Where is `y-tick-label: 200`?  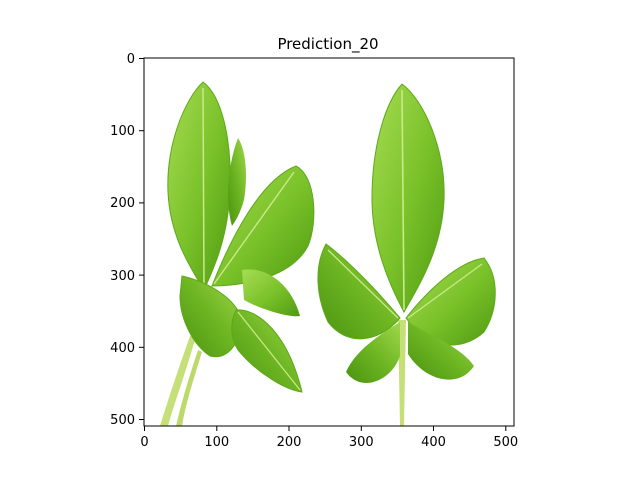
y-tick-label: 200 is located at coordinates (122, 203).